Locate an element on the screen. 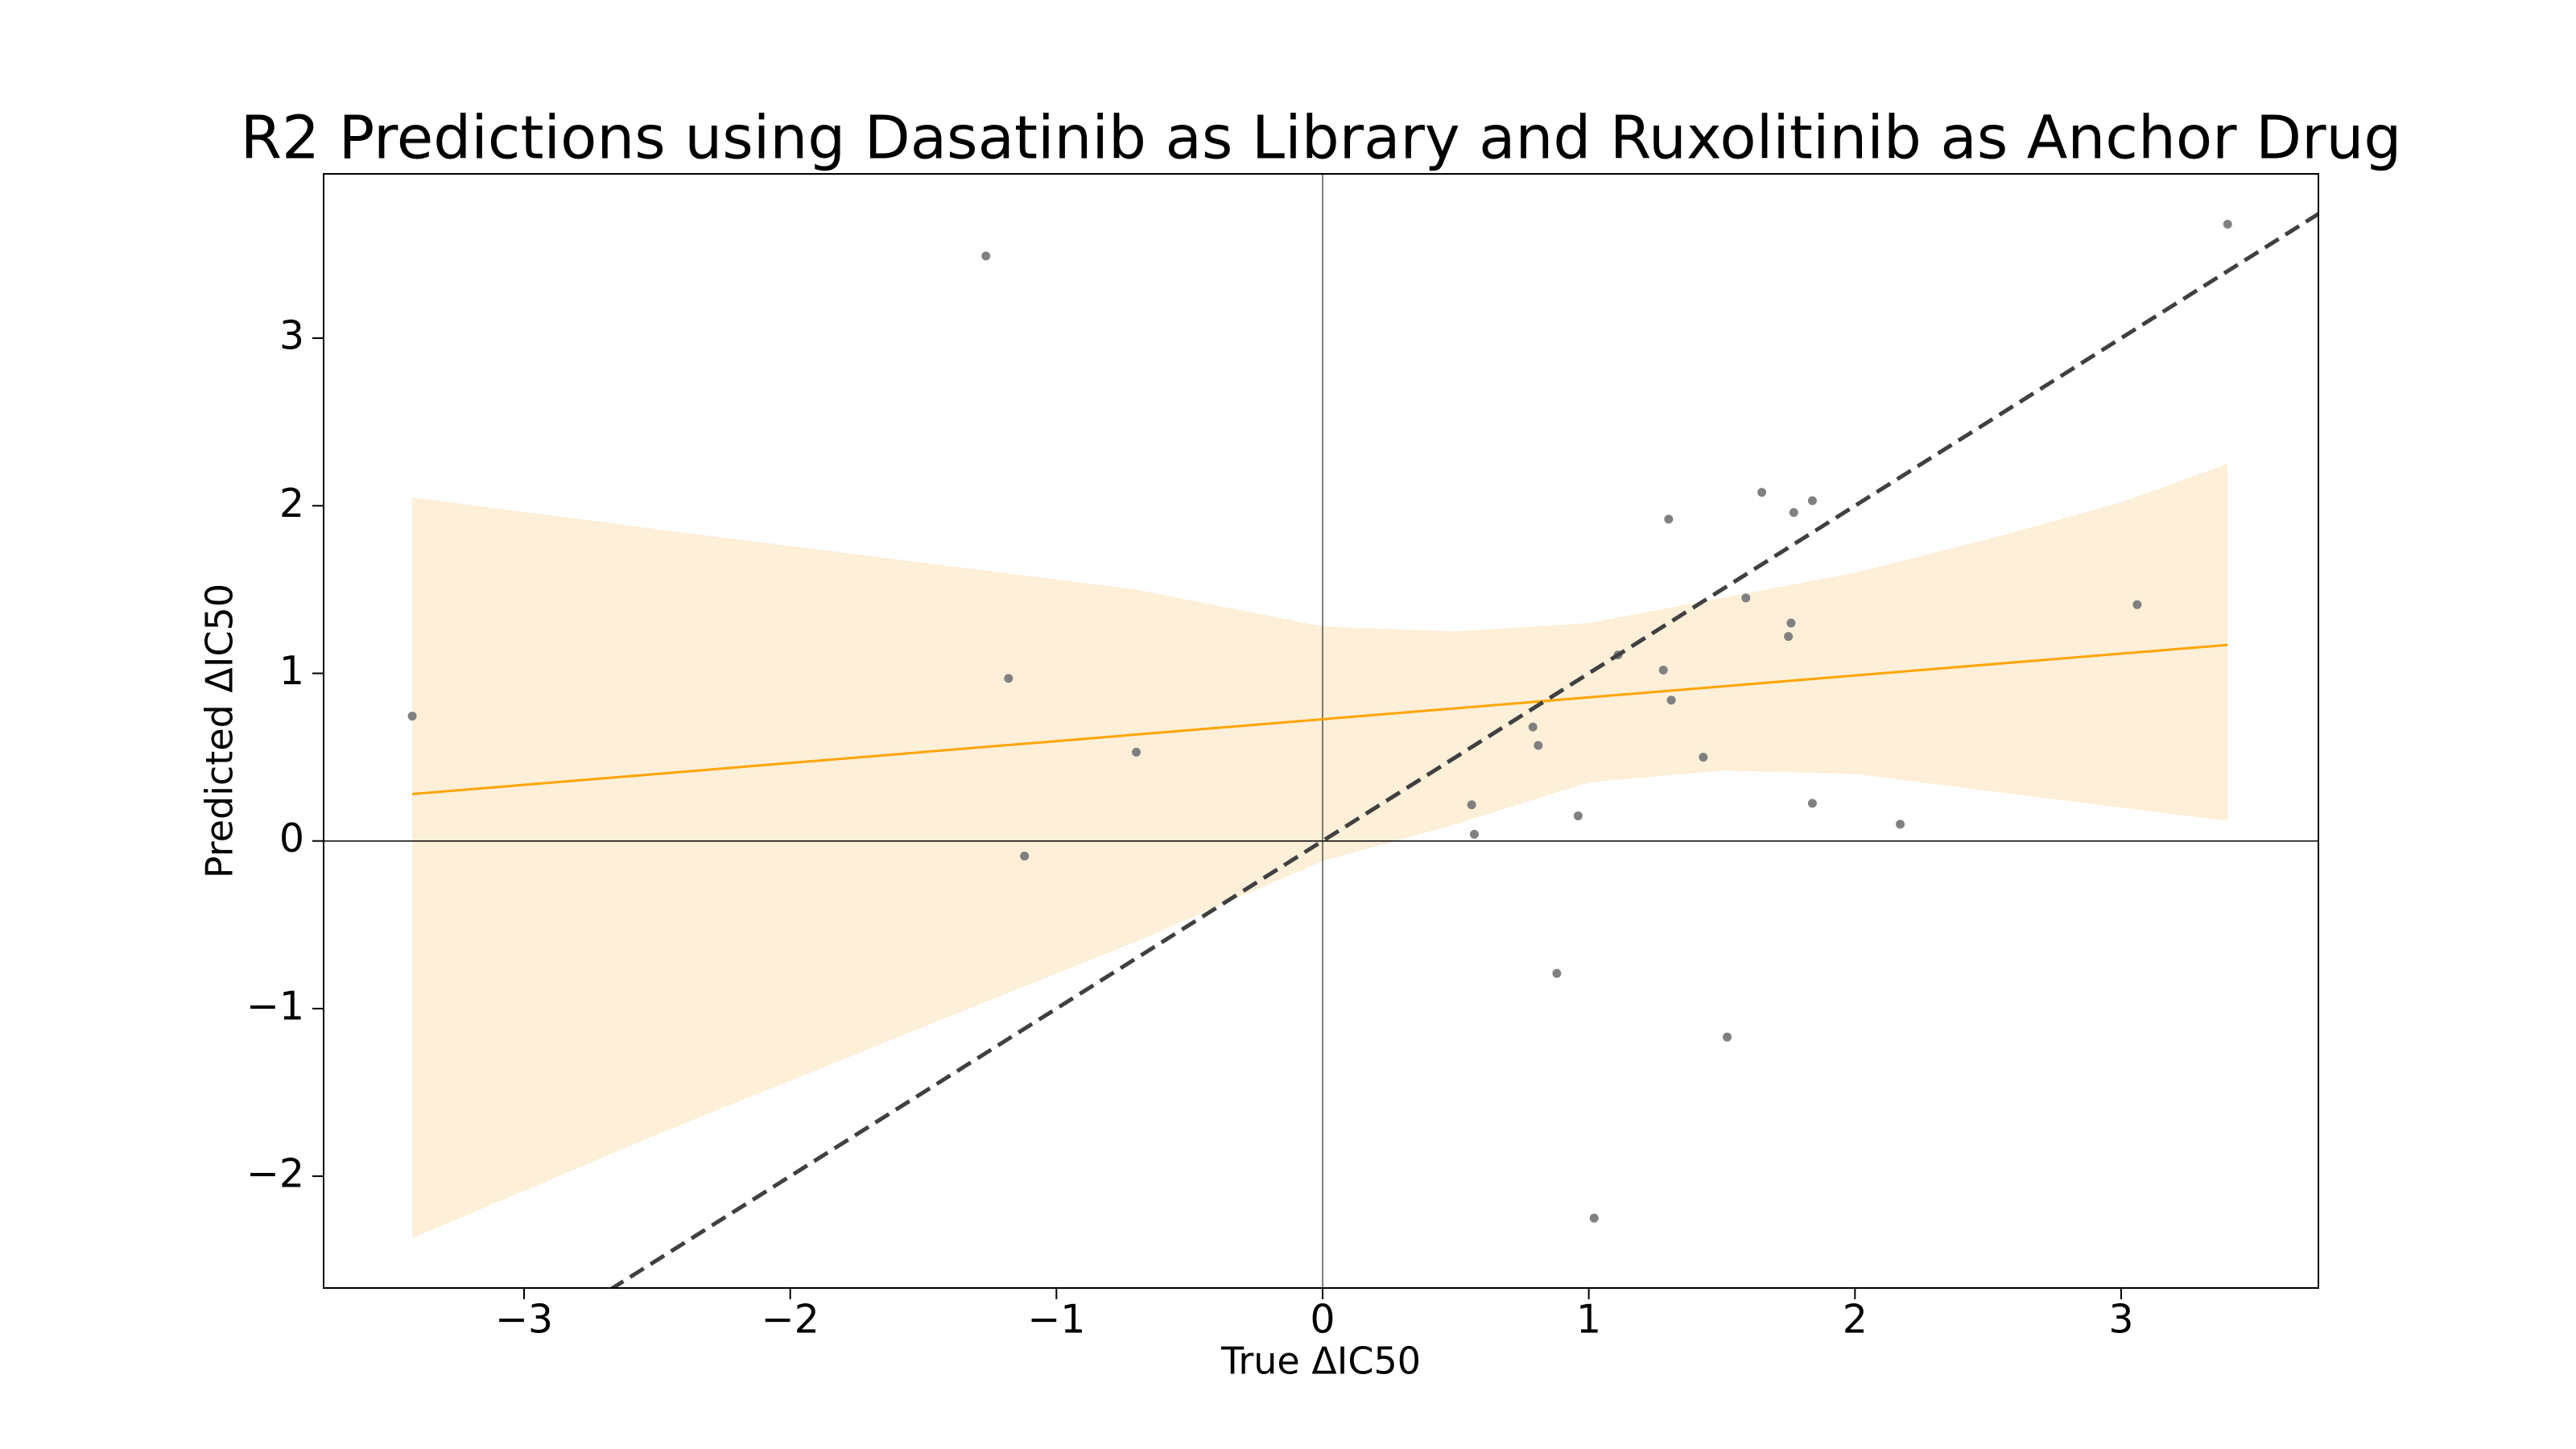  x-tick-label: 1 is located at coordinates (1588, 1320).